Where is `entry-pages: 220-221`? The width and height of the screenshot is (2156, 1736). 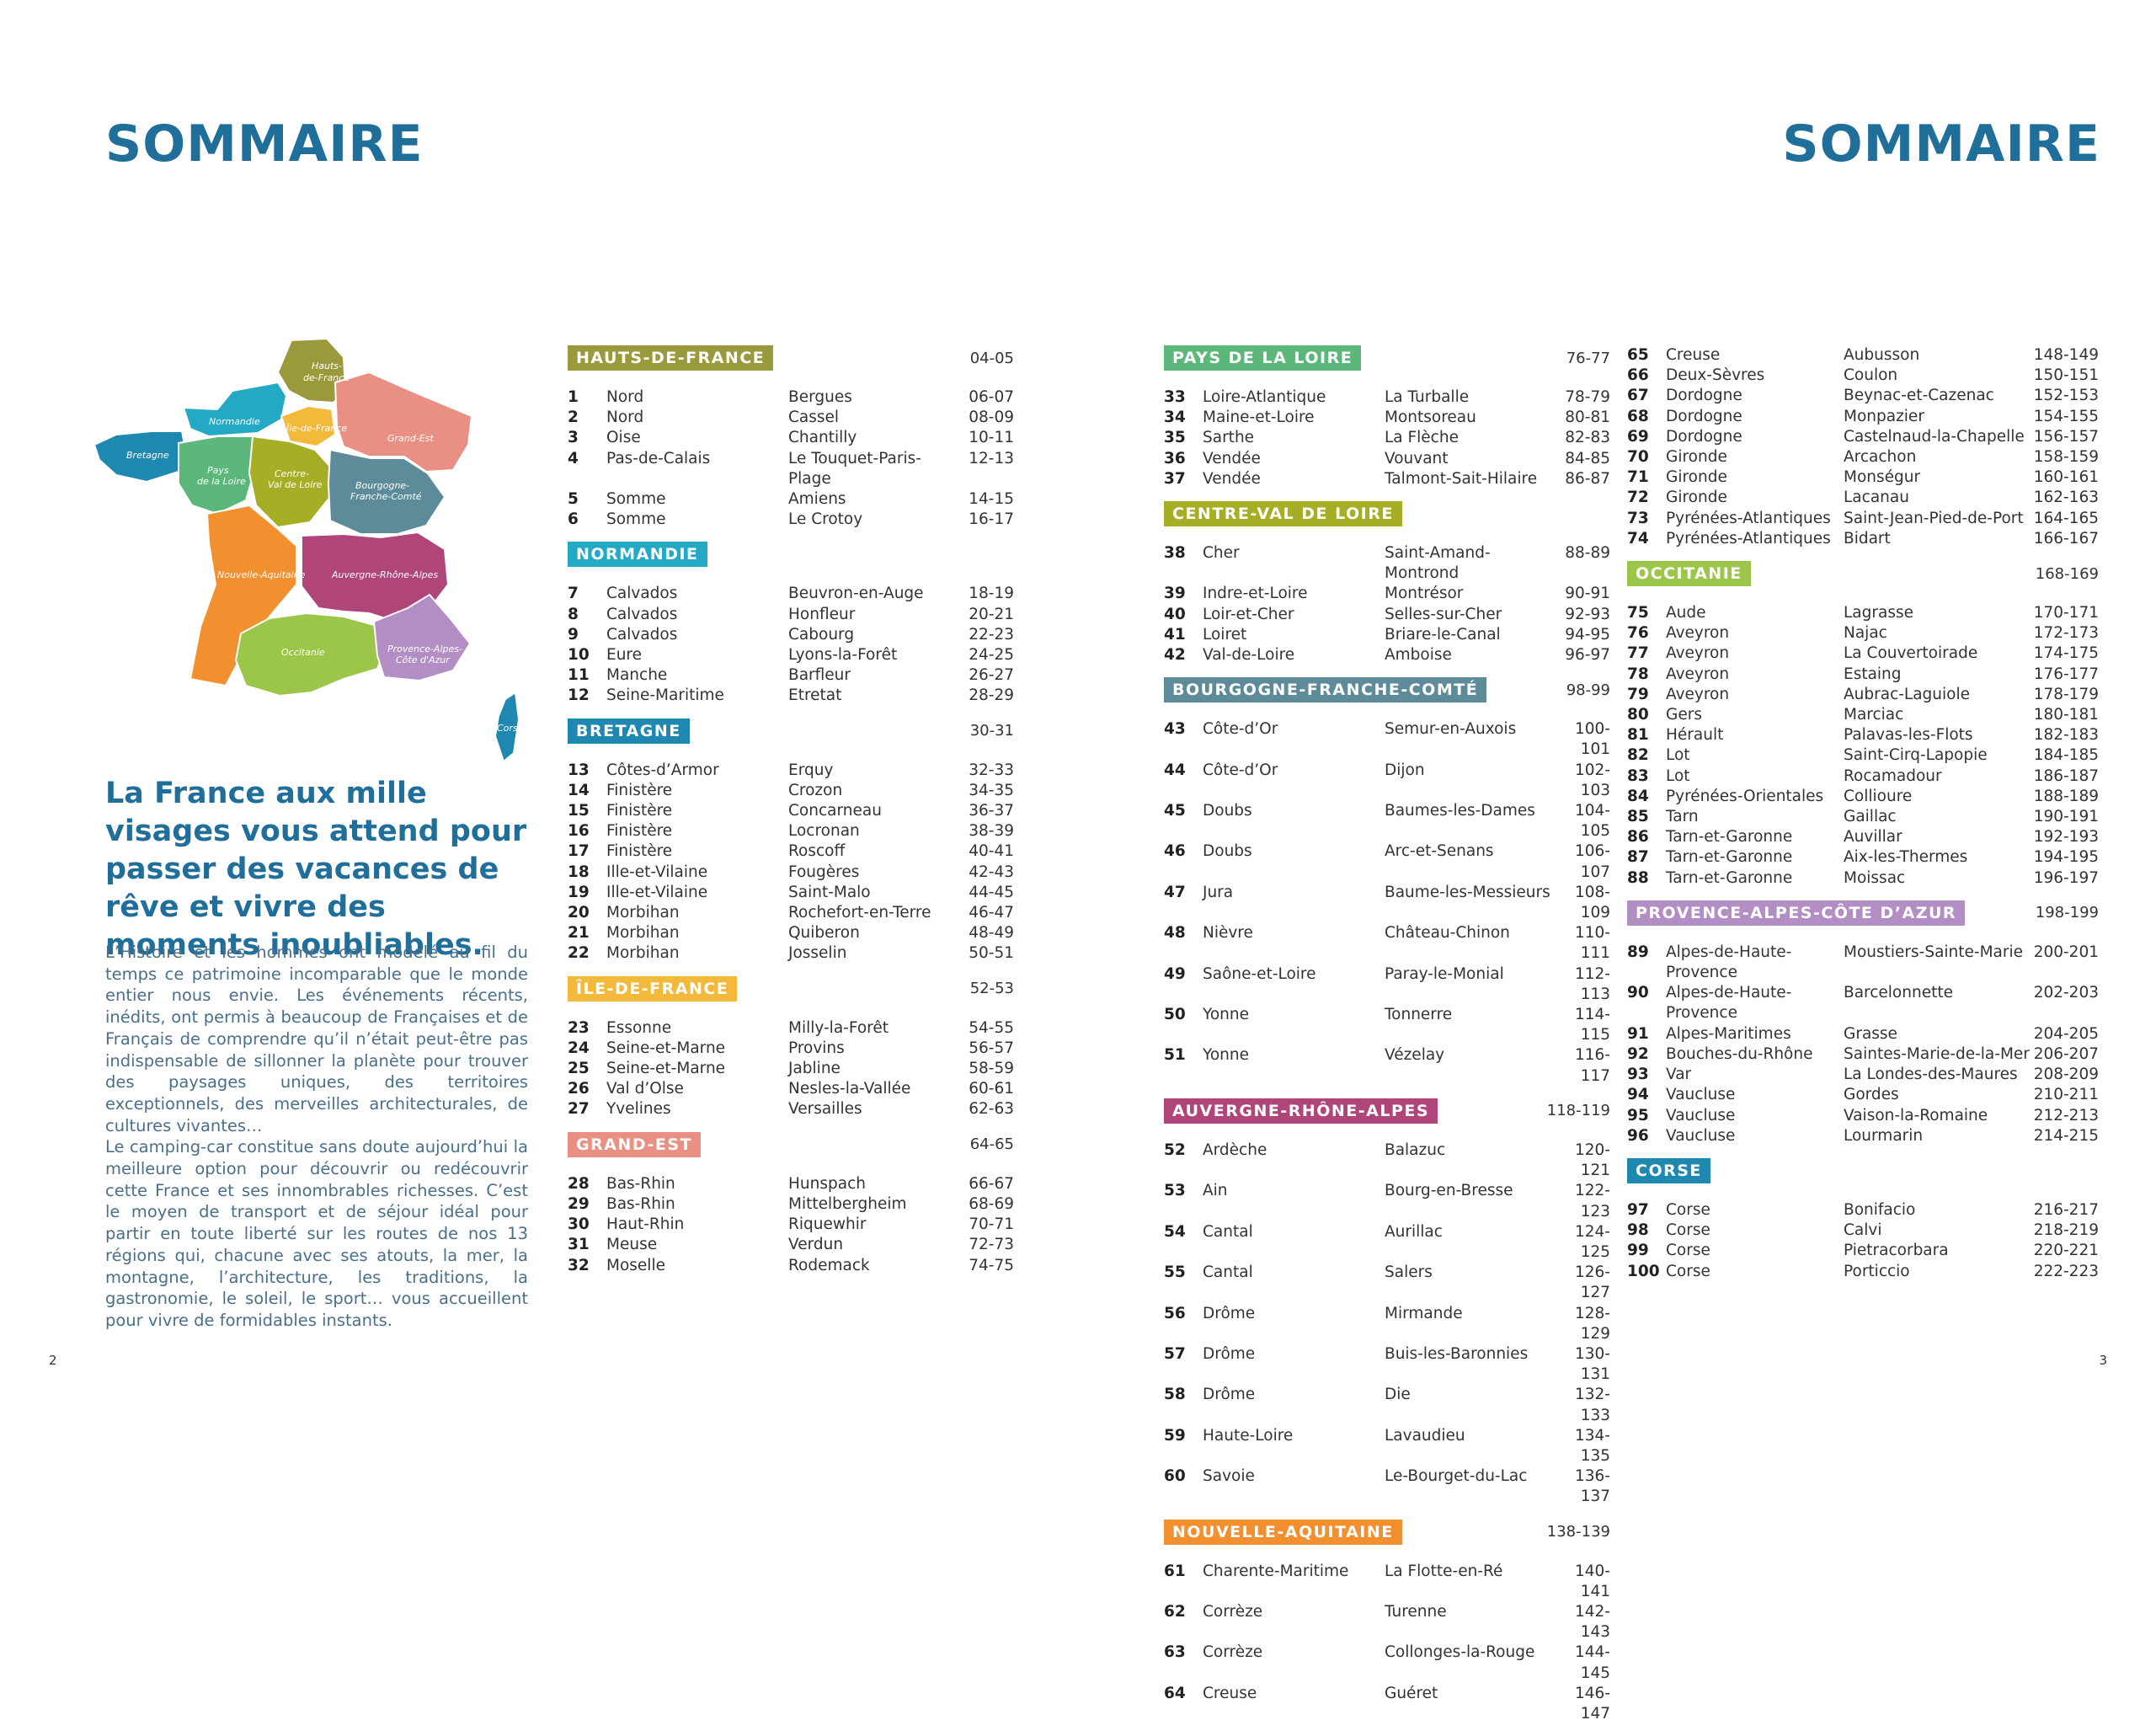
entry-pages: 220-221 is located at coordinates (2066, 1251).